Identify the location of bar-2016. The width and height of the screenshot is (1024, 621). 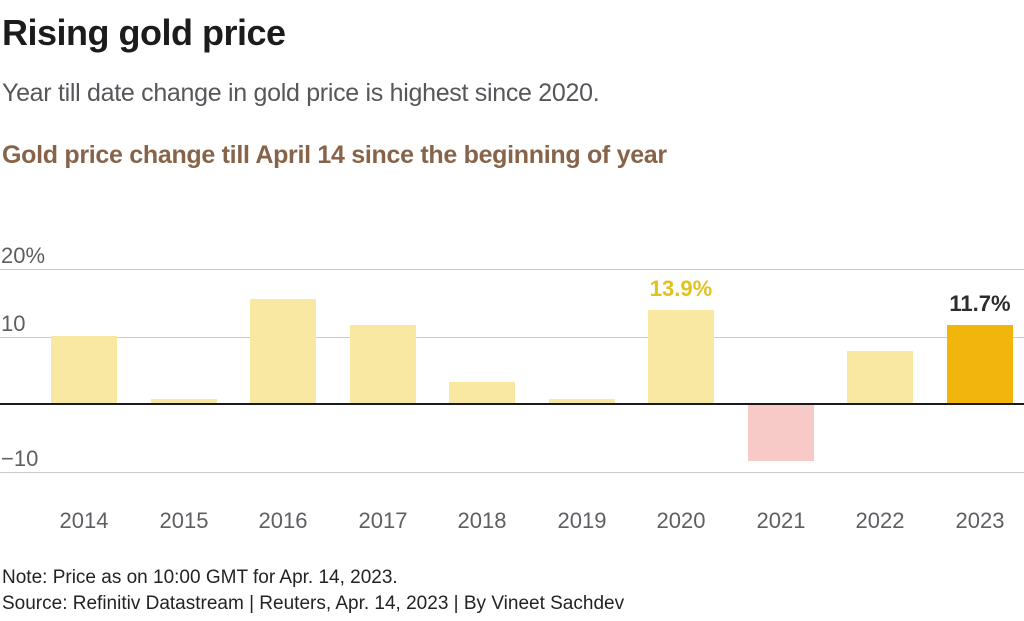
(283, 351).